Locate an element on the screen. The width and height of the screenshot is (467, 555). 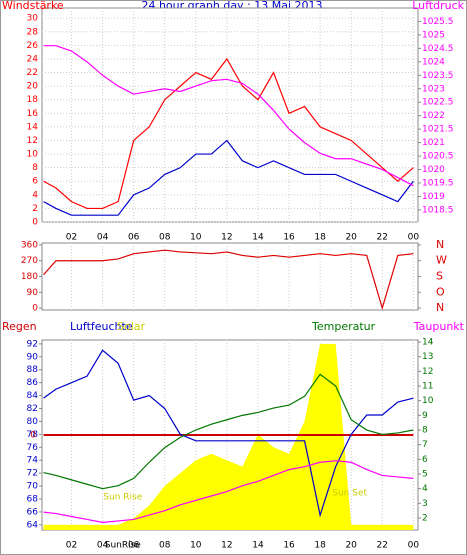
legend-label: Windstärke is located at coordinates (33, 6).